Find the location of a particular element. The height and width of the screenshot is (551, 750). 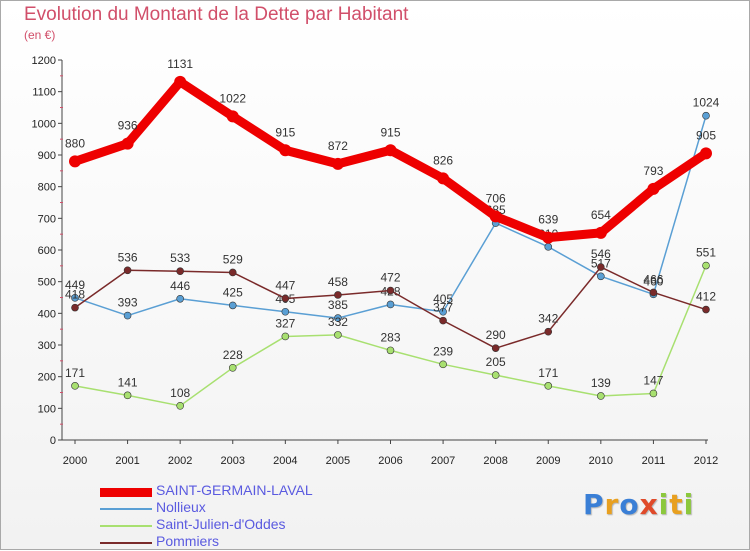

y-tick-label: 1200 is located at coordinates (44, 61).